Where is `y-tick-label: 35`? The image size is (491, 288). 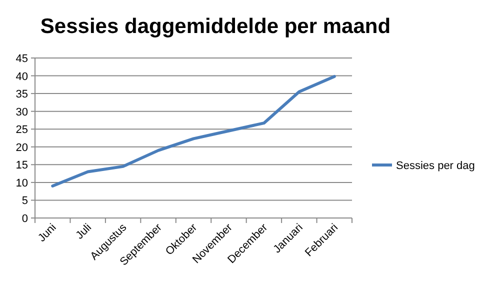 y-tick-label: 35 is located at coordinates (22, 94).